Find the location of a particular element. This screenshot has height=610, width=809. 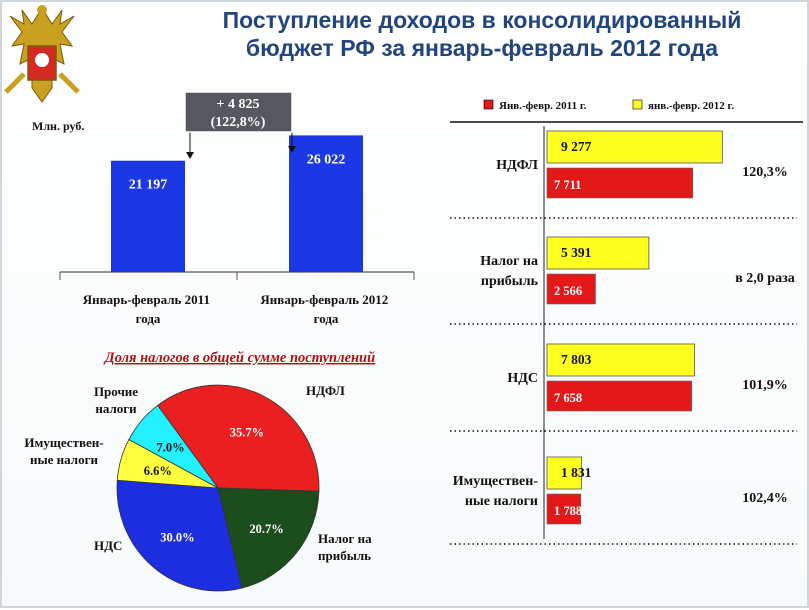

growth-vat: 101,9% is located at coordinates (765, 385).